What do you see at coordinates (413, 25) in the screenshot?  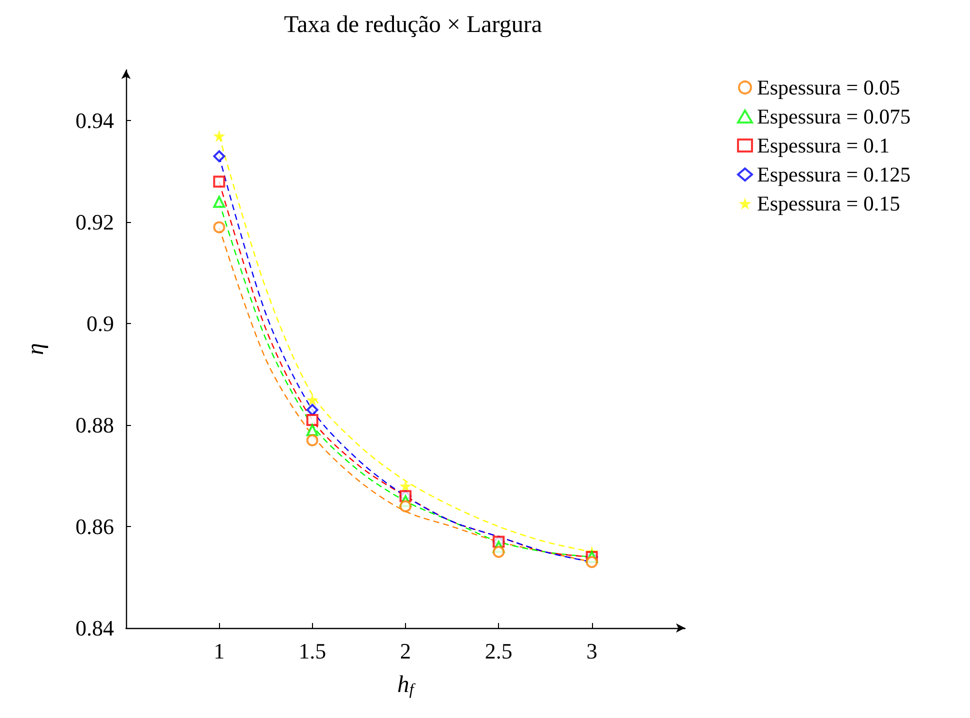 I see `chart-title: Taxa de redução × Largura` at bounding box center [413, 25].